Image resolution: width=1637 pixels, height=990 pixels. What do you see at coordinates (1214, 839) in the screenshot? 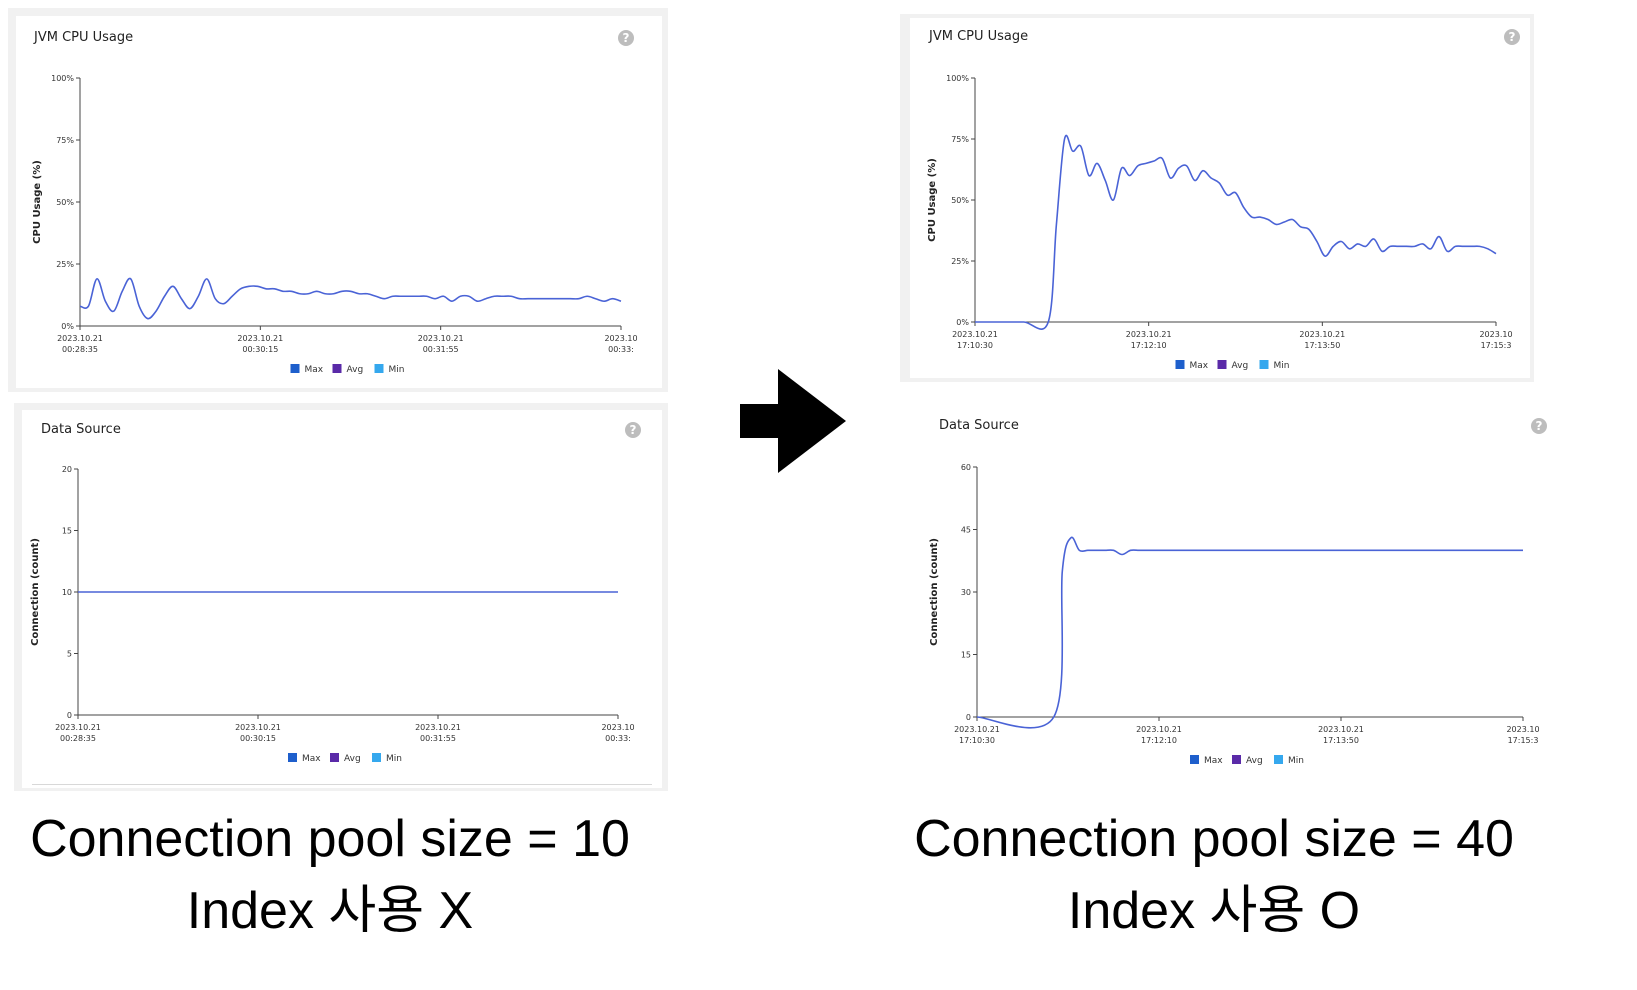
I see `right-caption-line1: Connection pool size = 40` at bounding box center [1214, 839].